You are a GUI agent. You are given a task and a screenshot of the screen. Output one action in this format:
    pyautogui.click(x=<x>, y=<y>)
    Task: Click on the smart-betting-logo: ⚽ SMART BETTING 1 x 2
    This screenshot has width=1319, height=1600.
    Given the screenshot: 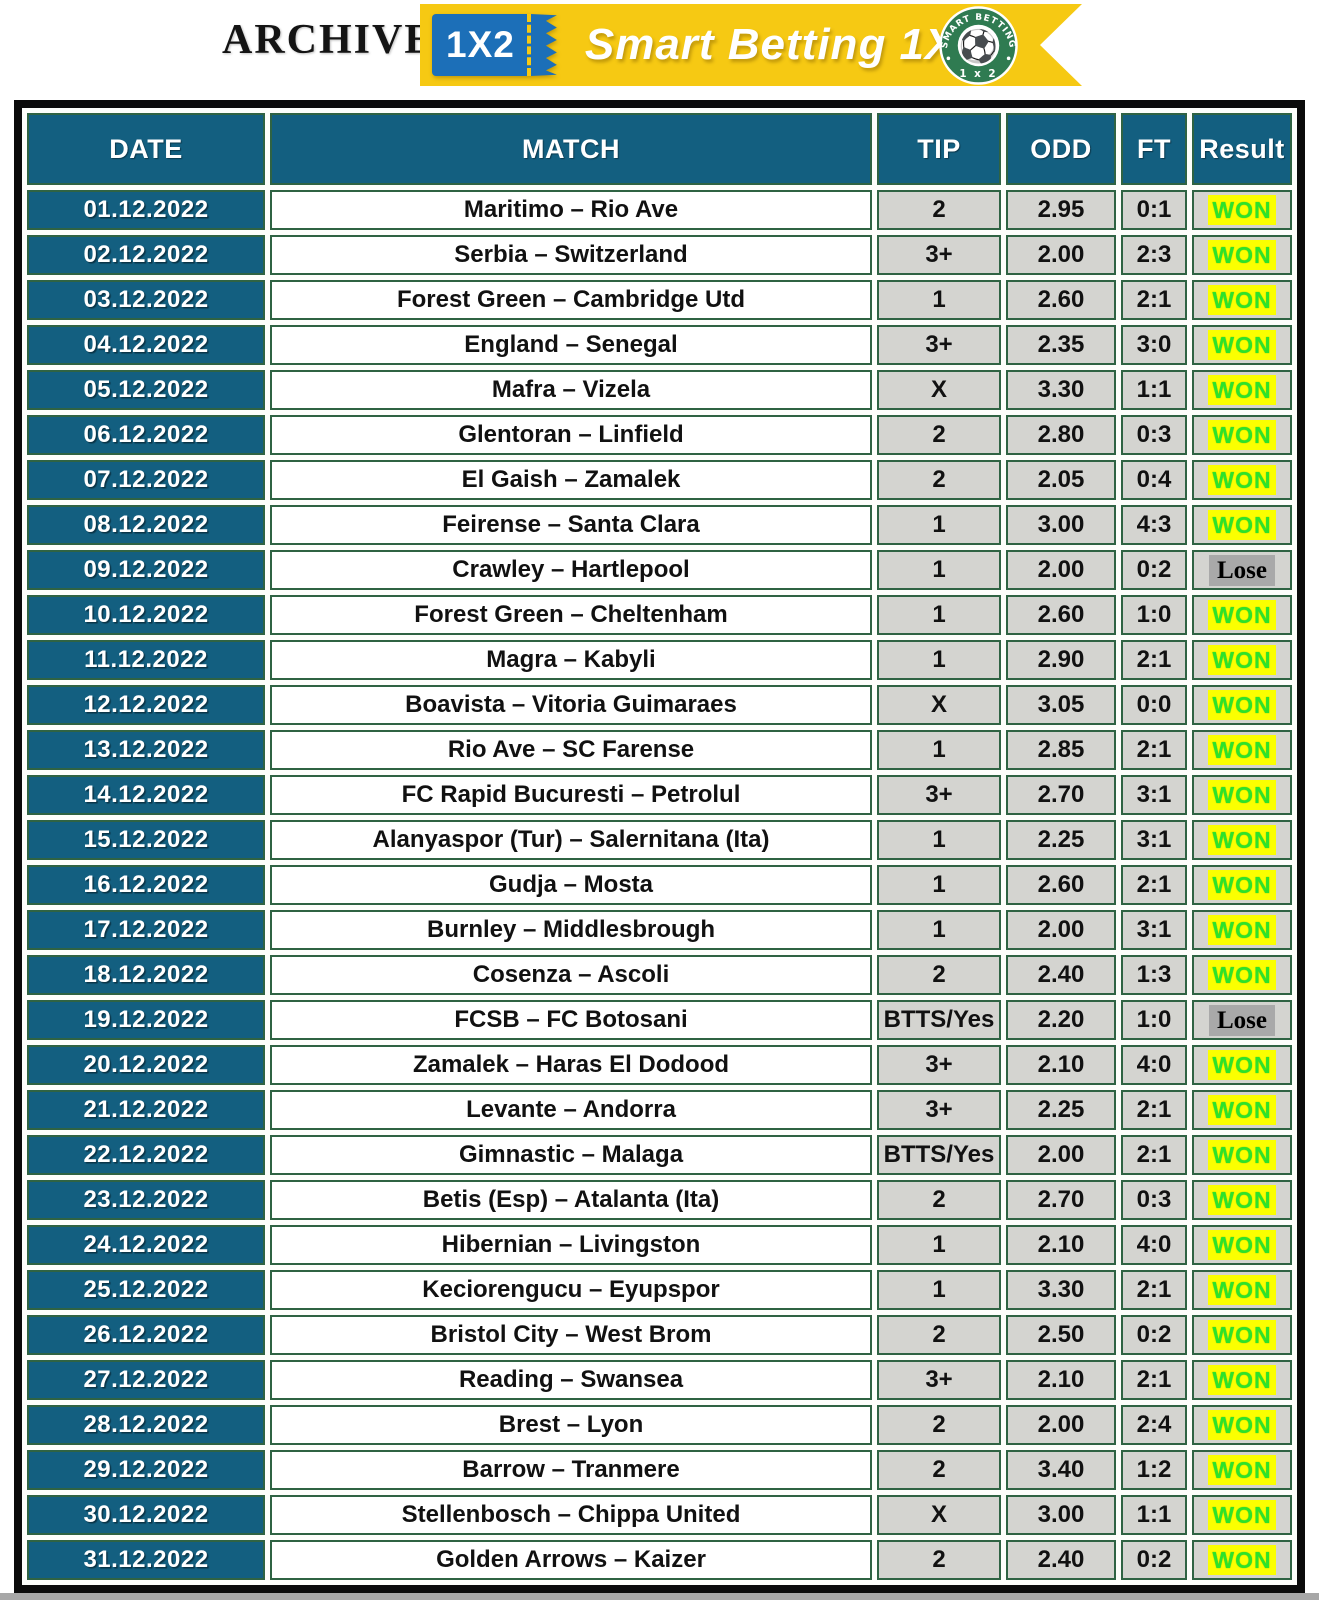 What is the action you would take?
    pyautogui.click(x=978, y=45)
    